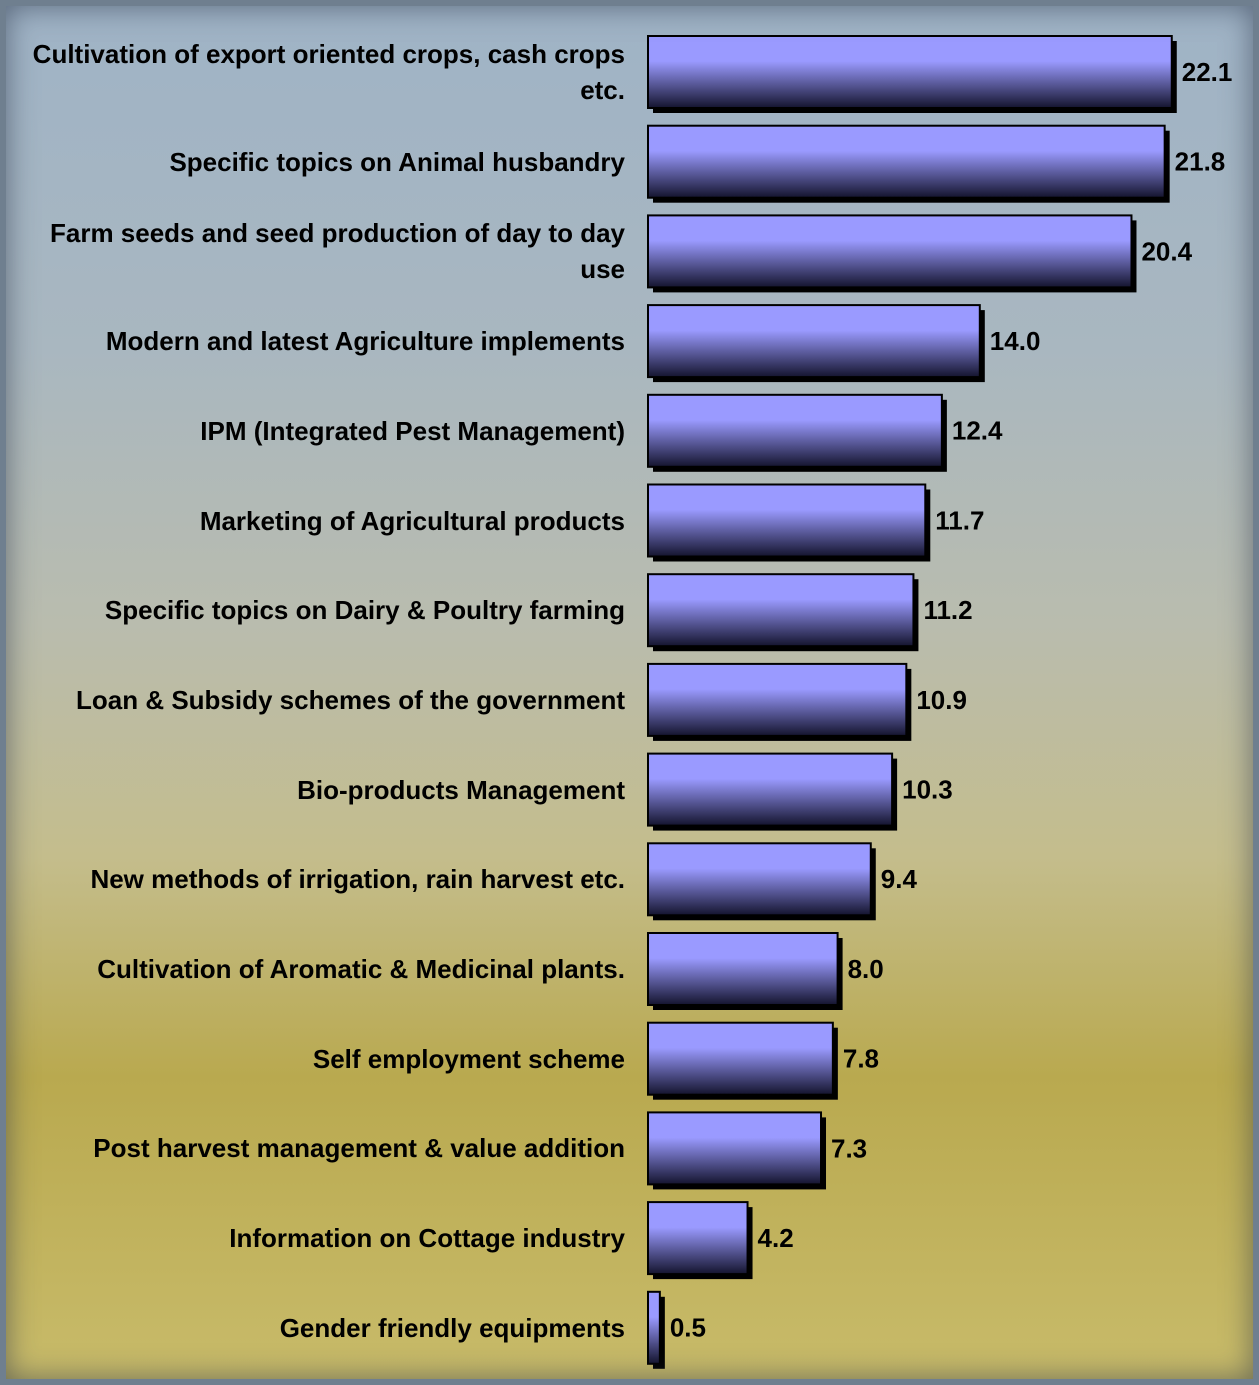 This screenshot has height=1385, width=1259. Describe the element at coordinates (468, 1058) in the screenshot. I see `category-label: Self employment scheme` at that location.